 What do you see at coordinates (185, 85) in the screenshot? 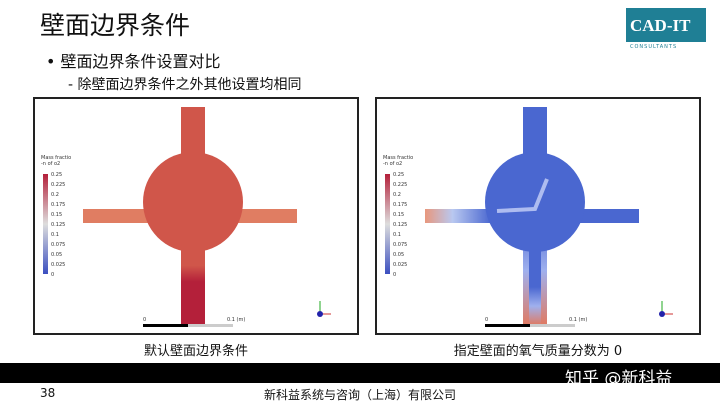
I see `bullet-sub: - 除壁面边界条件之外其他设置均相同` at bounding box center [185, 85].